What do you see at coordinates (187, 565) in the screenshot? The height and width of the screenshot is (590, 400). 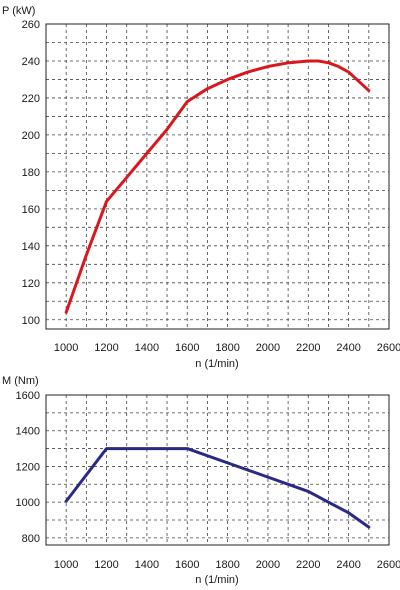 I see `torque-x-tick-label: 1600` at bounding box center [187, 565].